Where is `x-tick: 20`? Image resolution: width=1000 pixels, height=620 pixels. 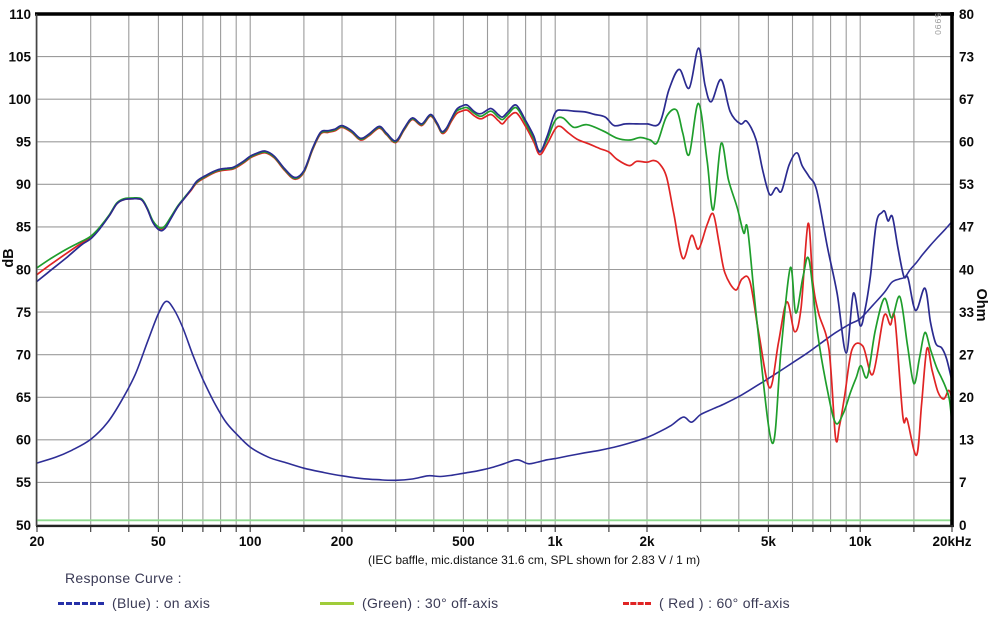
x-tick: 20 is located at coordinates (36, 541).